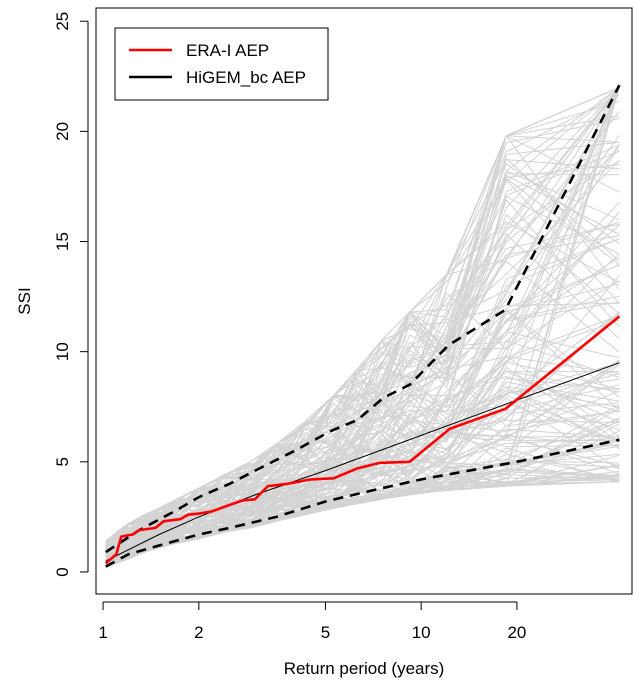  What do you see at coordinates (62, 241) in the screenshot?
I see `y-tick-label: 15` at bounding box center [62, 241].